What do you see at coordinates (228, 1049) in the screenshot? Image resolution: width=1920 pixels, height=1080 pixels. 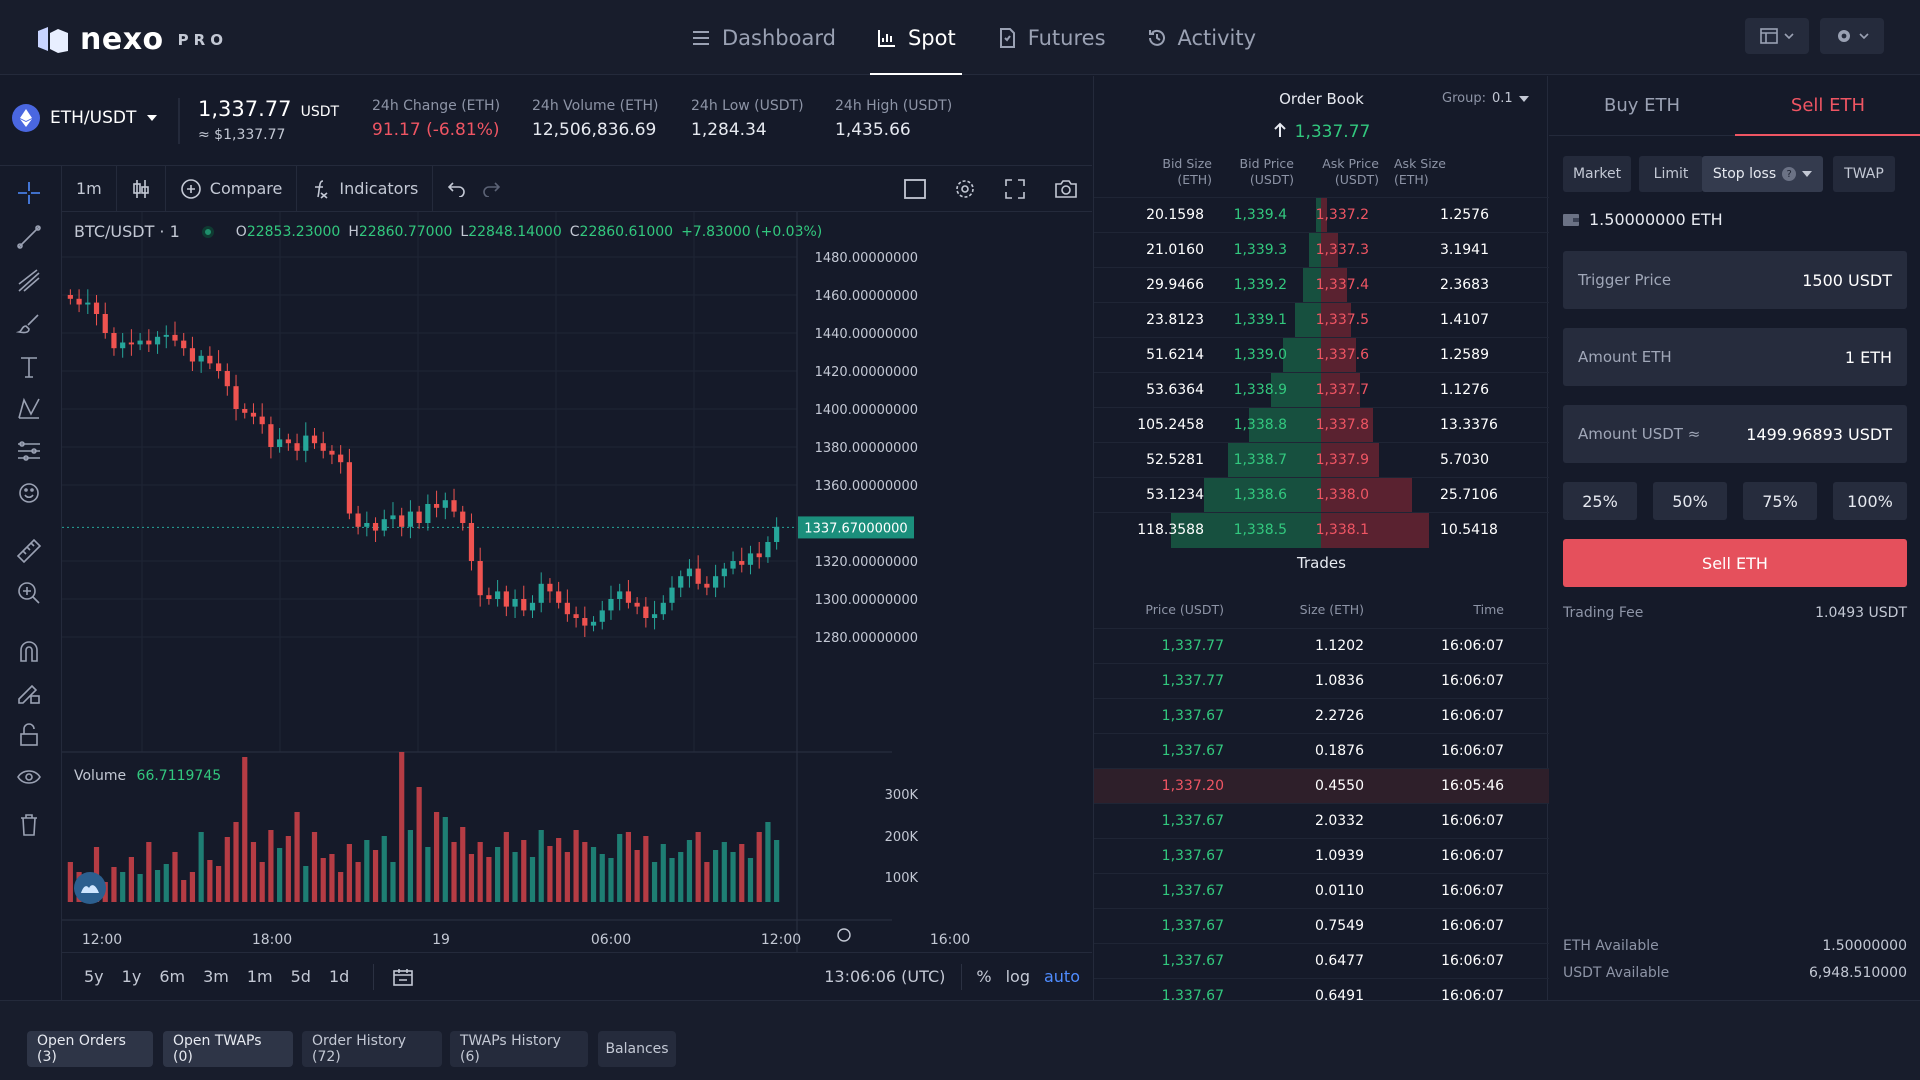 I see `tab-open-twaps: Open TWAPs (0)` at bounding box center [228, 1049].